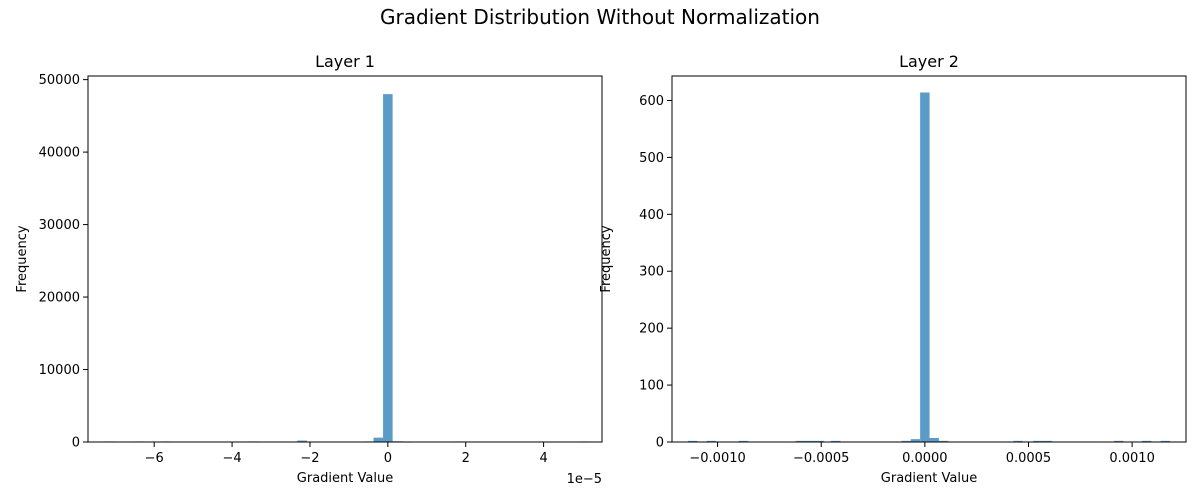 This screenshot has width=1200, height=500. Describe the element at coordinates (651, 329) in the screenshot. I see `y-tick-label: 200` at that location.